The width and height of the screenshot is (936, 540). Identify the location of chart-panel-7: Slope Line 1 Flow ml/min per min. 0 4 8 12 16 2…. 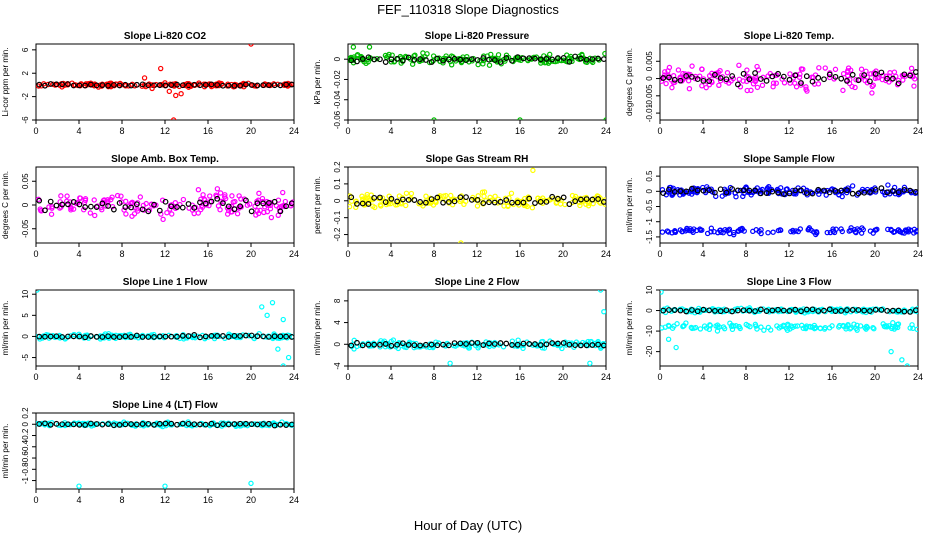
(150, 329).